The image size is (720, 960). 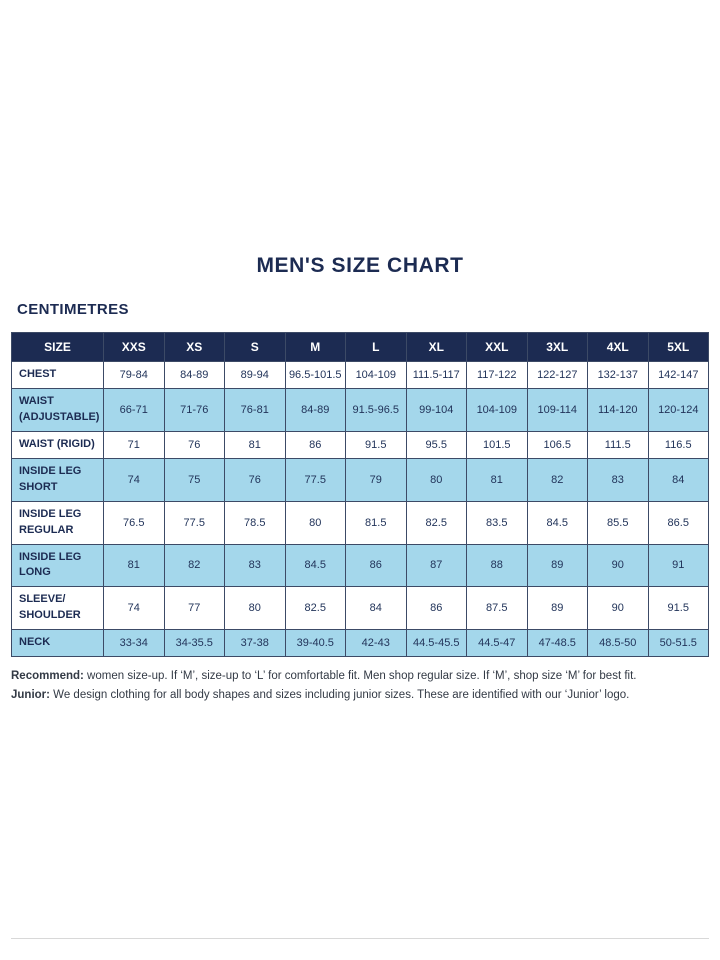 I want to click on table-row: INSIDE LEG SHORT 74 75 76 77.5 79 80 81 82 83 84, so click(x=360, y=479).